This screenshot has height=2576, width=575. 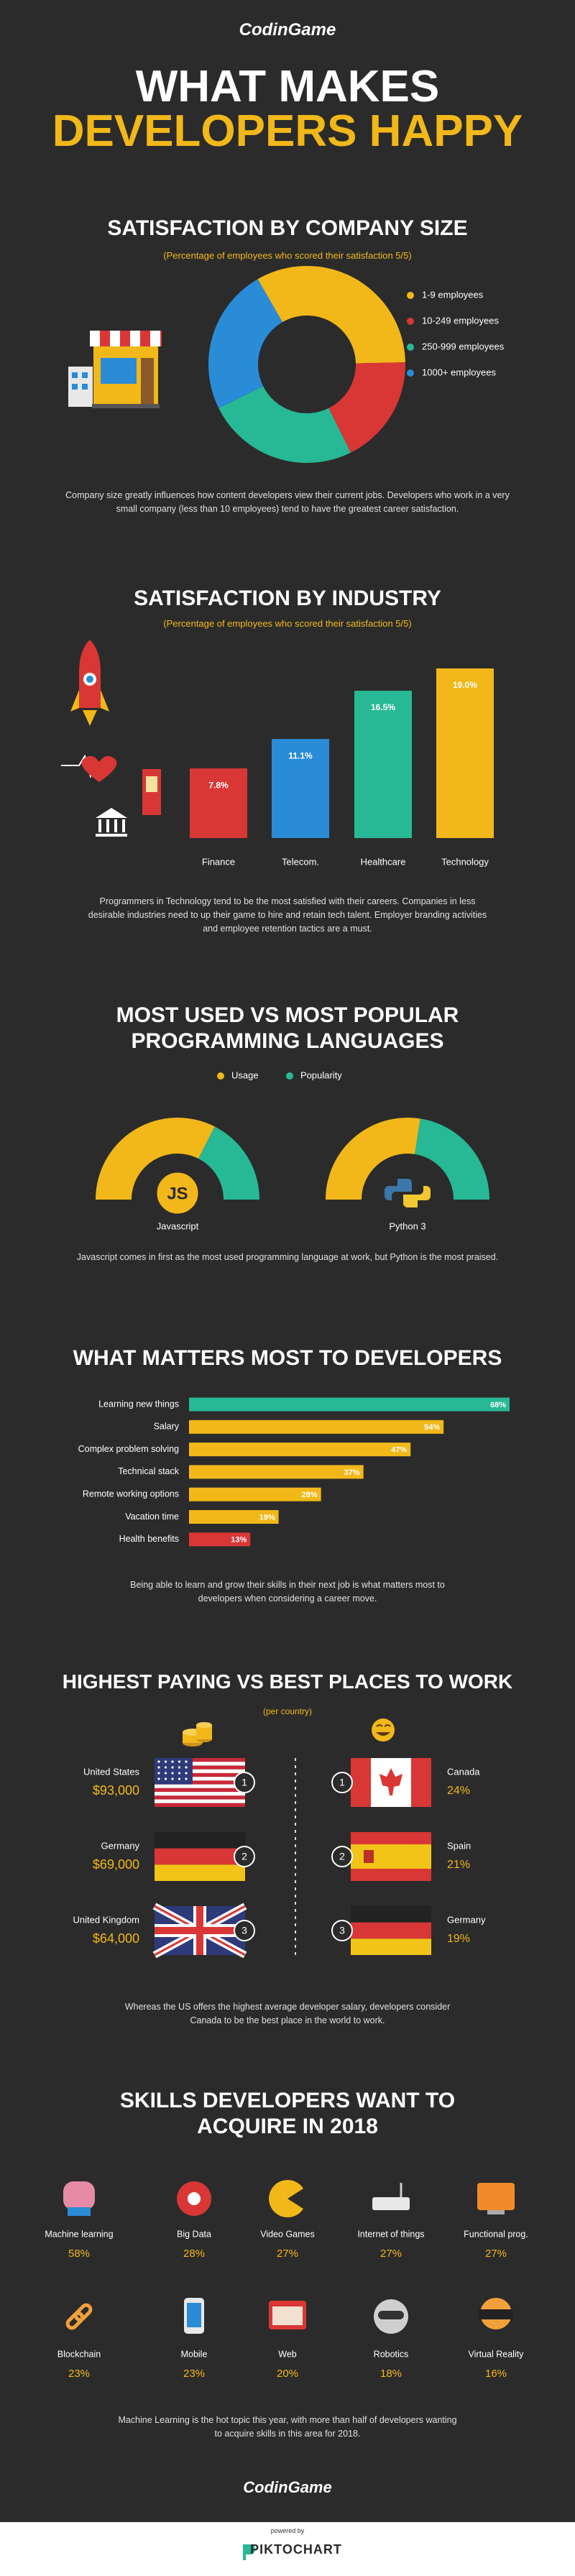 What do you see at coordinates (111, 1771) in the screenshot?
I see `country-name: United States` at bounding box center [111, 1771].